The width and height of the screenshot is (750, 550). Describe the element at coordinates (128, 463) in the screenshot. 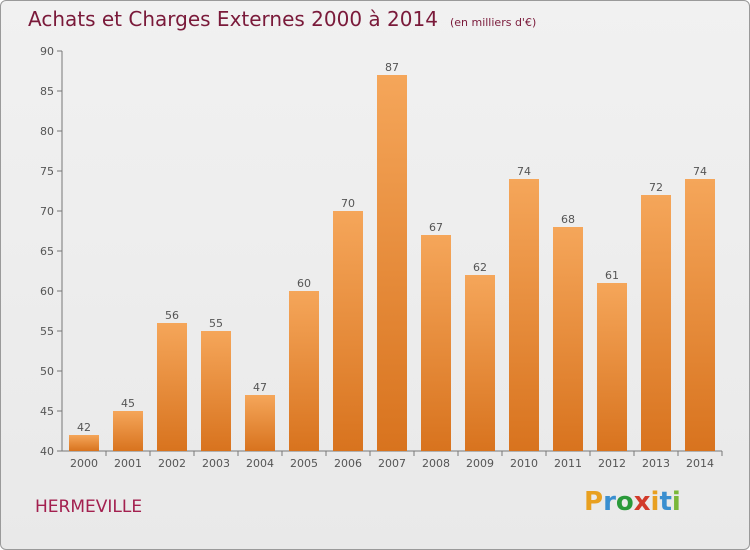

I see `x-tick-label: 2001` at that location.